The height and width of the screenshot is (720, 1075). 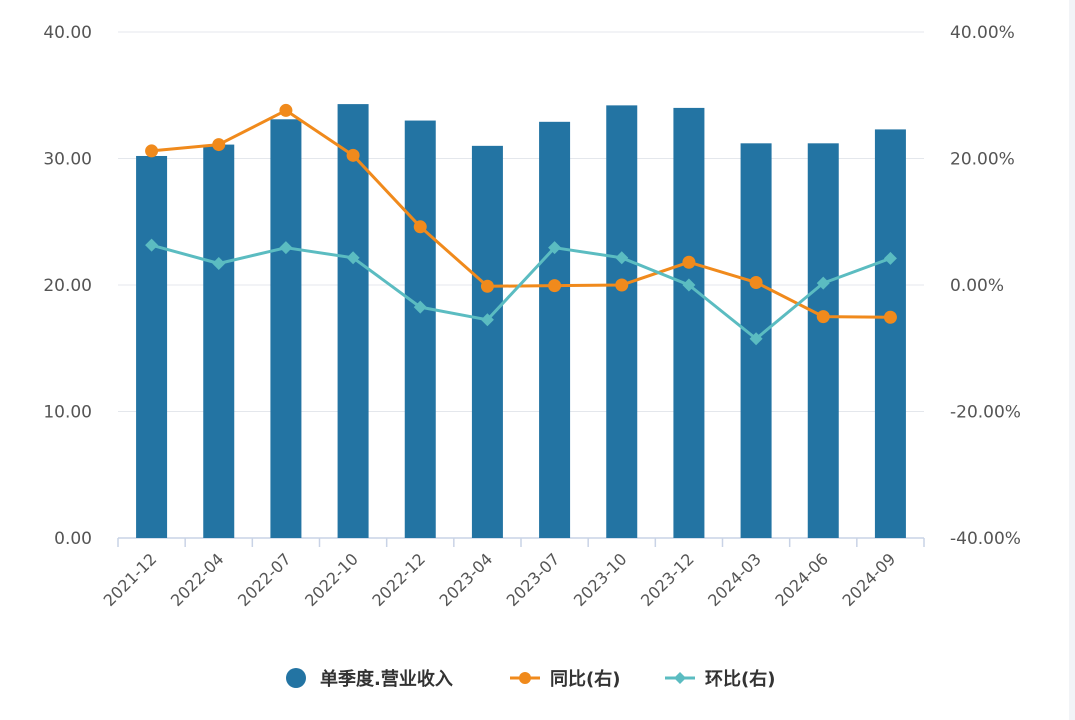 What do you see at coordinates (67, 160) in the screenshot?
I see `y-left-tick-label: 30.00` at bounding box center [67, 160].